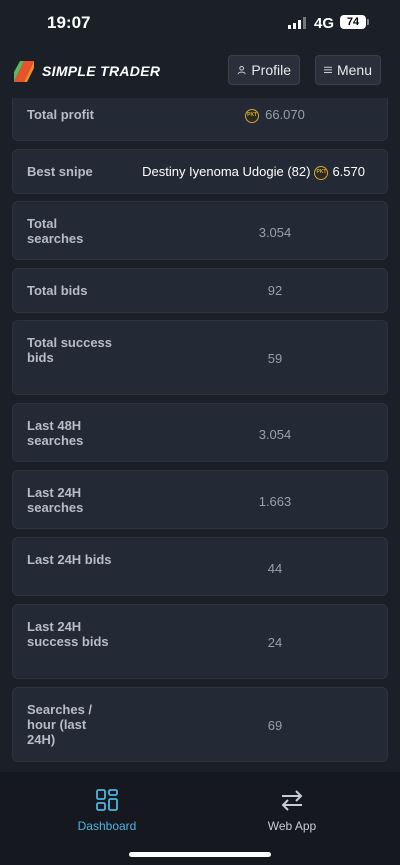 The width and height of the screenshot is (400, 865). I want to click on status-bar: 19:07 4G 74, so click(200, 24).